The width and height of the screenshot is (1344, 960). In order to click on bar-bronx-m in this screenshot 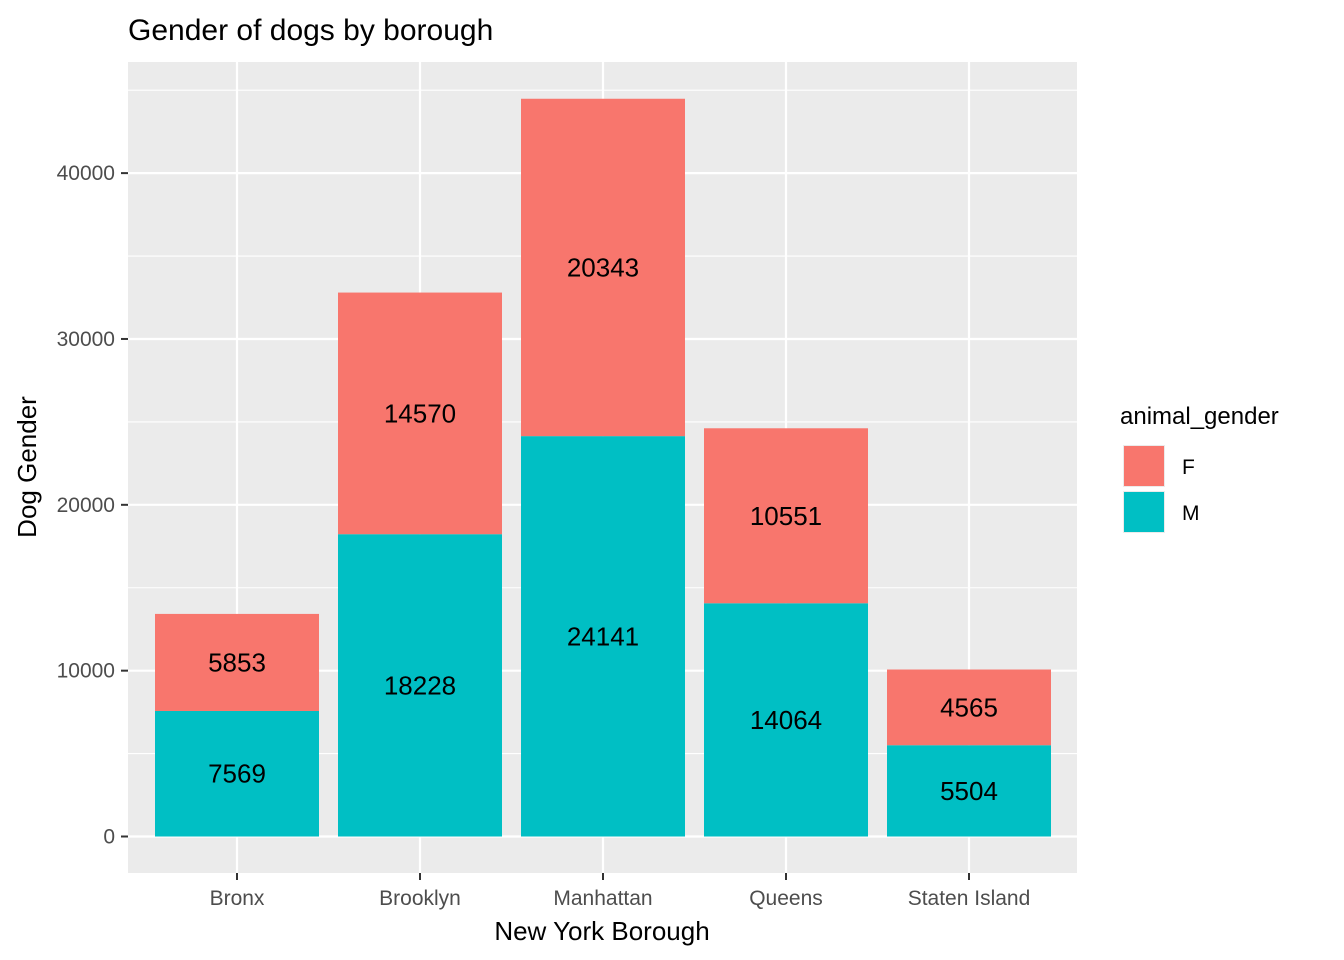, I will do `click(237, 773)`.